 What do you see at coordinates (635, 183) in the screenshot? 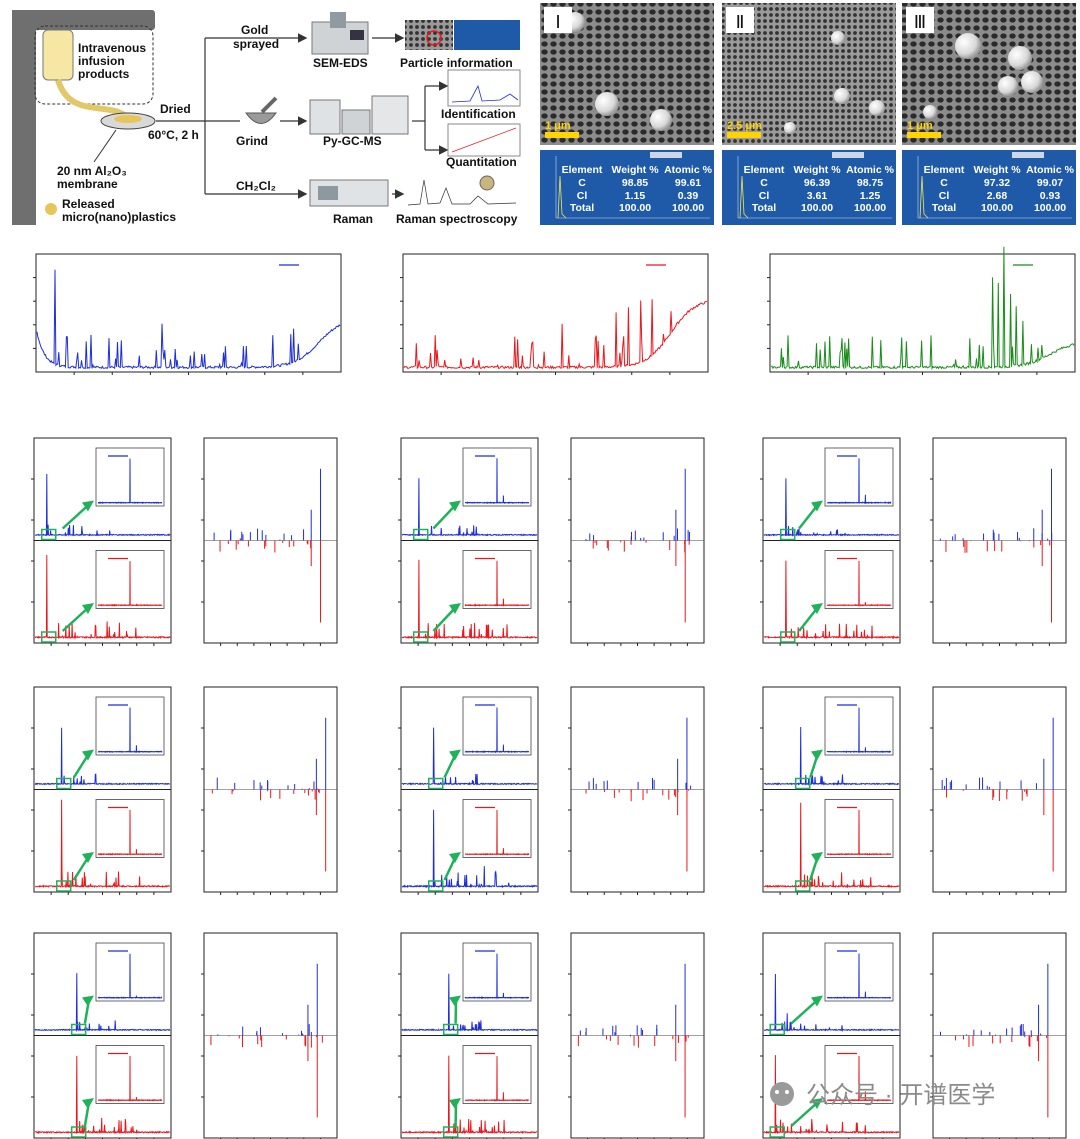
I see `eds-cell: 98.85` at bounding box center [635, 183].